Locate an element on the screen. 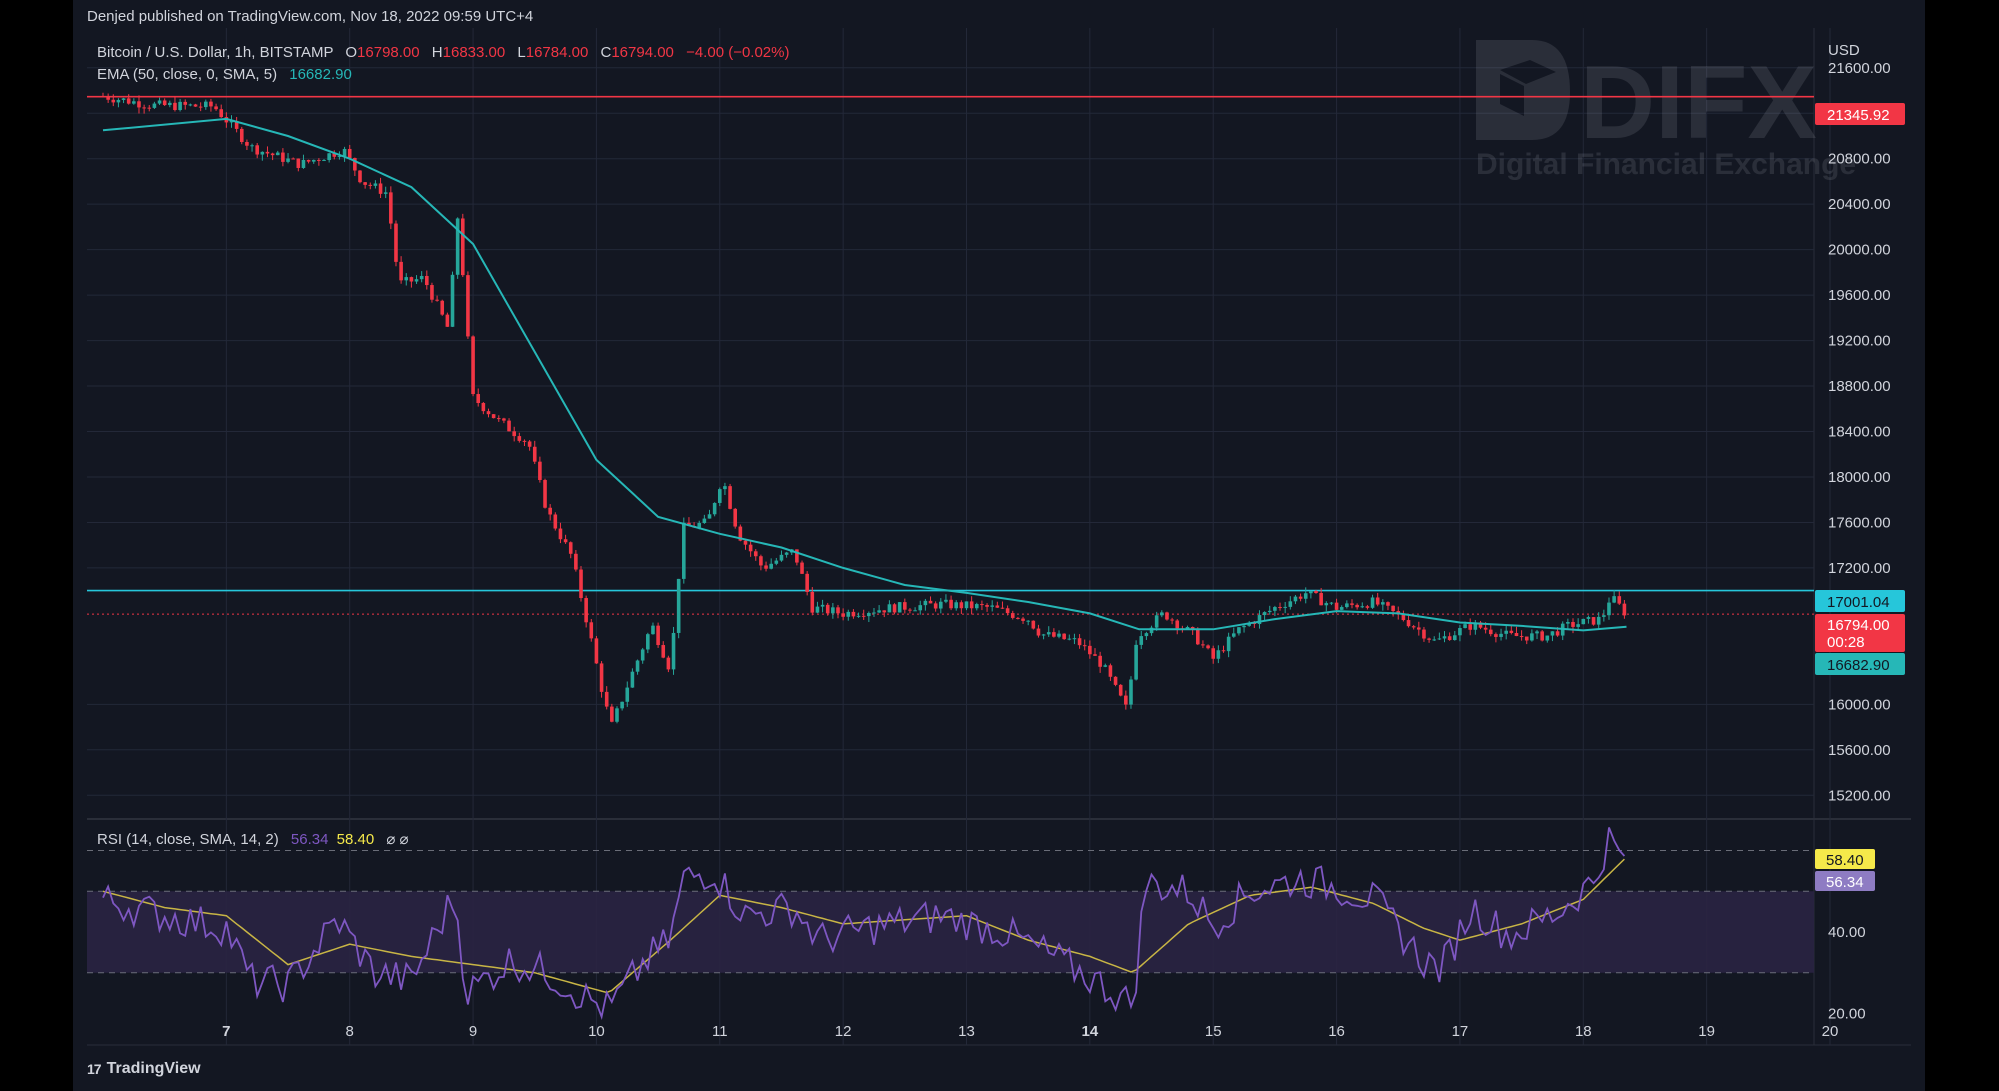 The height and width of the screenshot is (1091, 1999). rsi-band is located at coordinates (950, 932).